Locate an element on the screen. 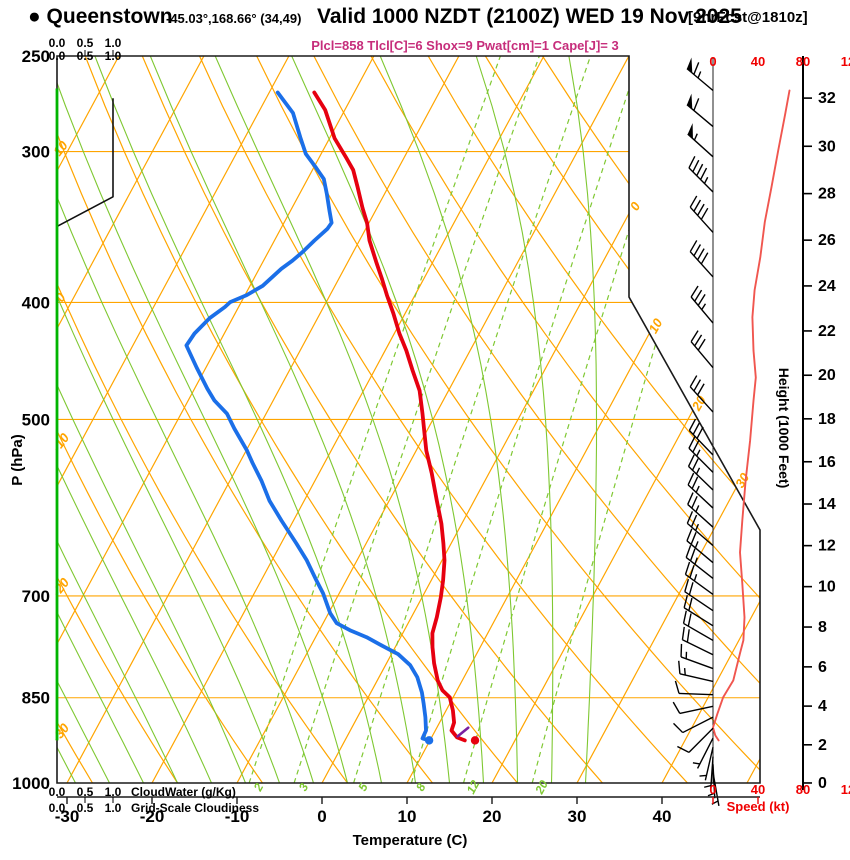 Image resolution: width=850 pixels, height=860 pixels. temperature-tick-labels: -30 -20 -10 0 10 20 30 40 is located at coordinates (363, 811).